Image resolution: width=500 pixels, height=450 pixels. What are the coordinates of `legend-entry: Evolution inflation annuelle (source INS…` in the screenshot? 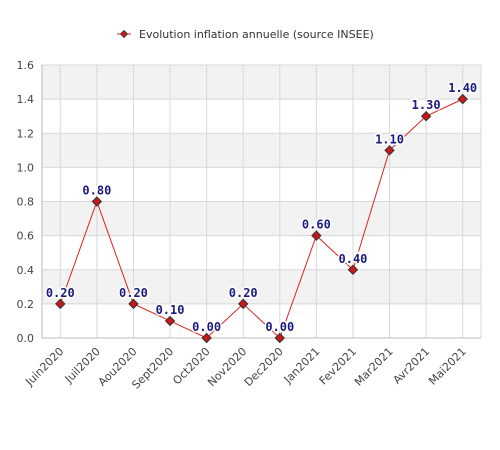 It's located at (256, 34).